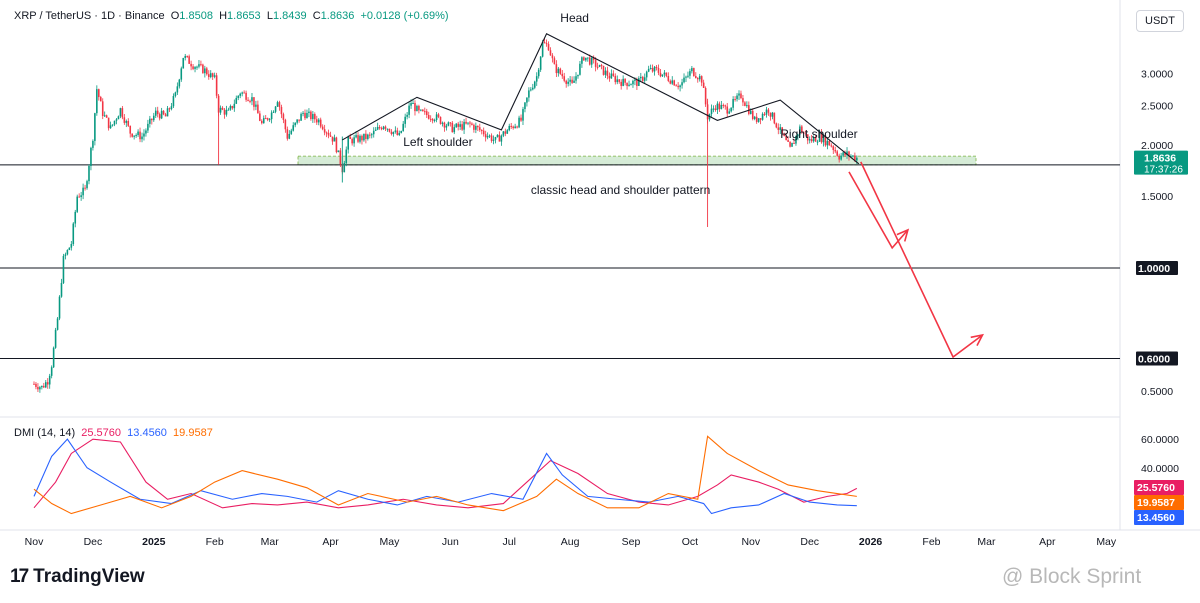 The image size is (1200, 603). Describe the element at coordinates (175, 16) in the screenshot. I see `open-label: O` at that location.